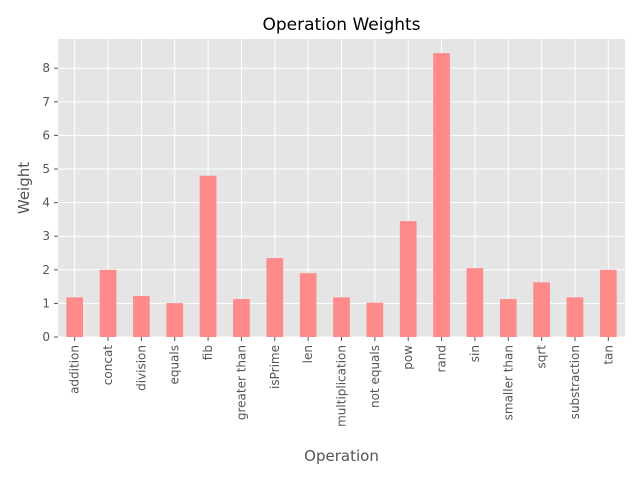  What do you see at coordinates (46, 236) in the screenshot?
I see `y-tick-label: 3` at bounding box center [46, 236].